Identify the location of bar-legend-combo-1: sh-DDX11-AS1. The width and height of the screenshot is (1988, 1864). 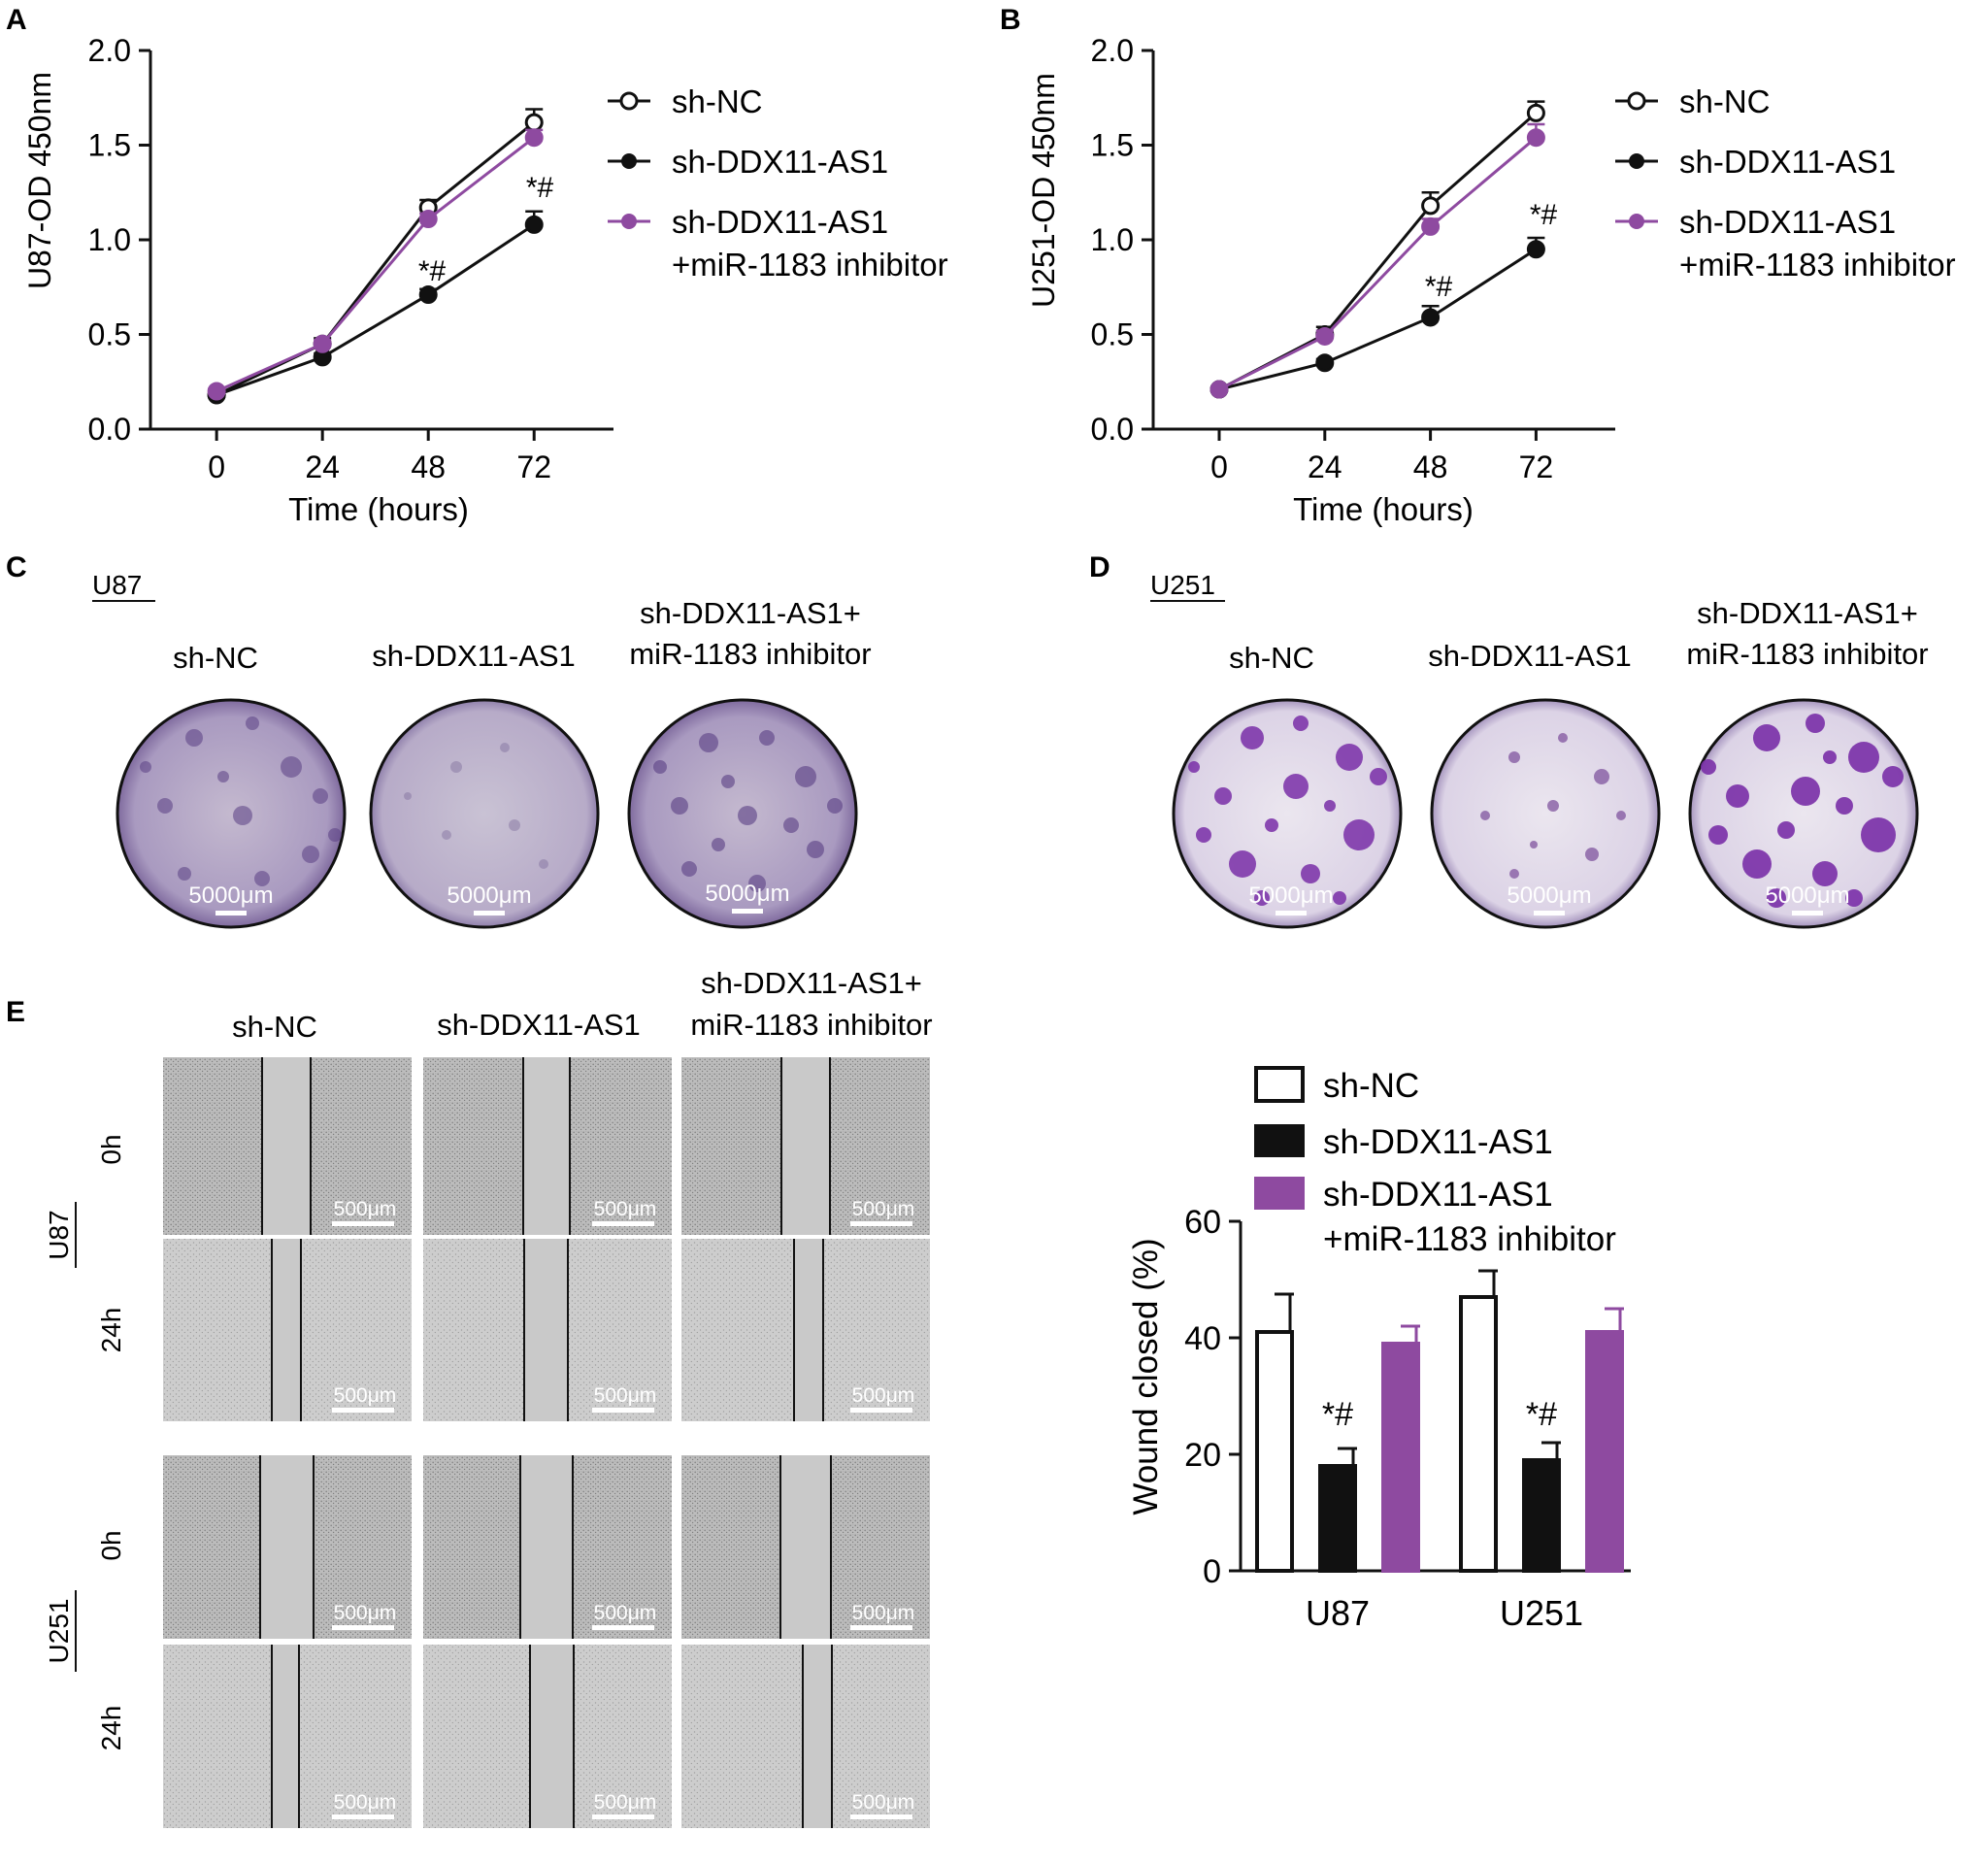
(1438, 1195).